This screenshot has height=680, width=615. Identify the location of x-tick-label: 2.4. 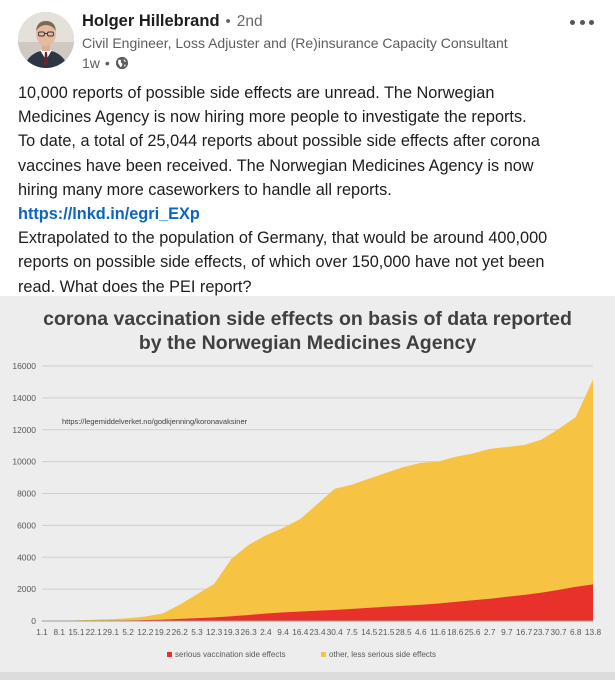
(266, 632).